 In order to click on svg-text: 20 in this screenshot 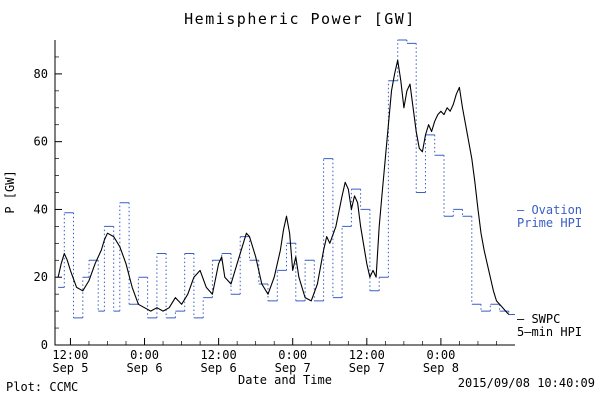, I will do `click(41, 277)`.